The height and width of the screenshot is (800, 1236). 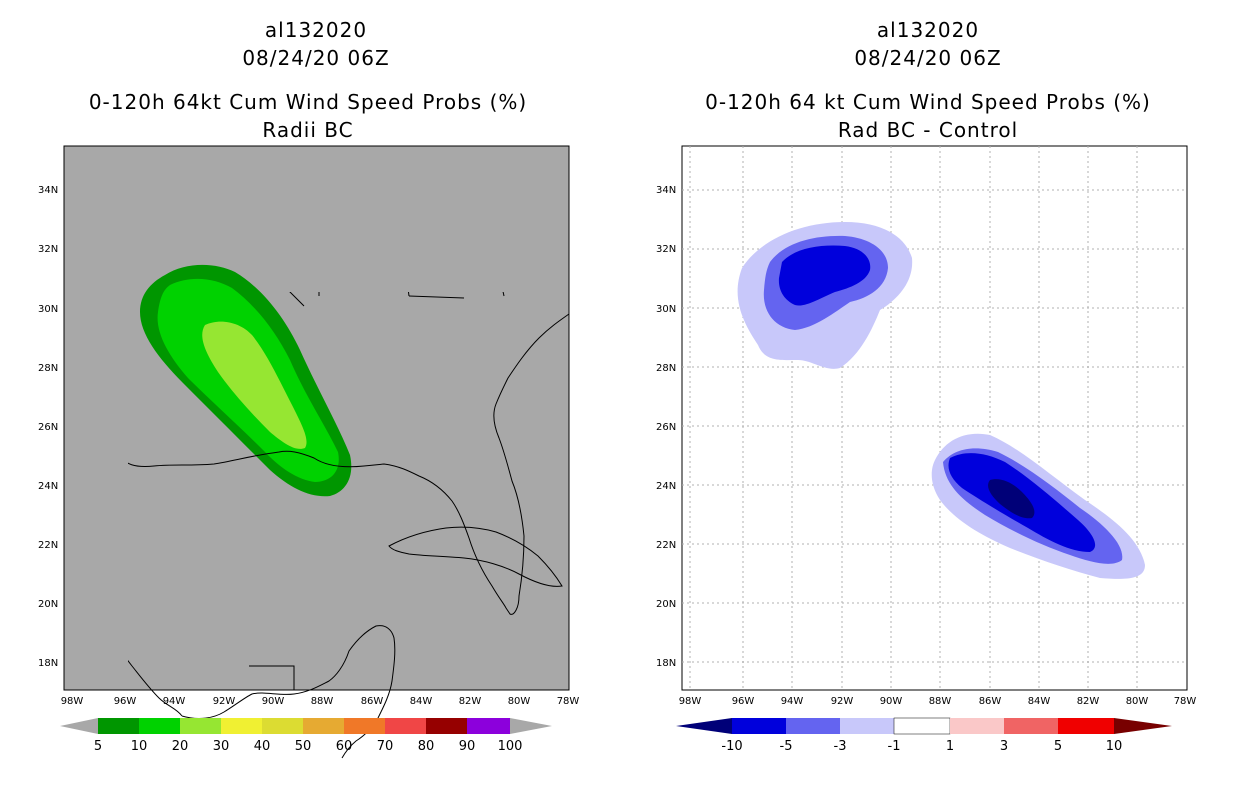 I want to click on right-lat-20n: 20N, so click(x=666, y=604).